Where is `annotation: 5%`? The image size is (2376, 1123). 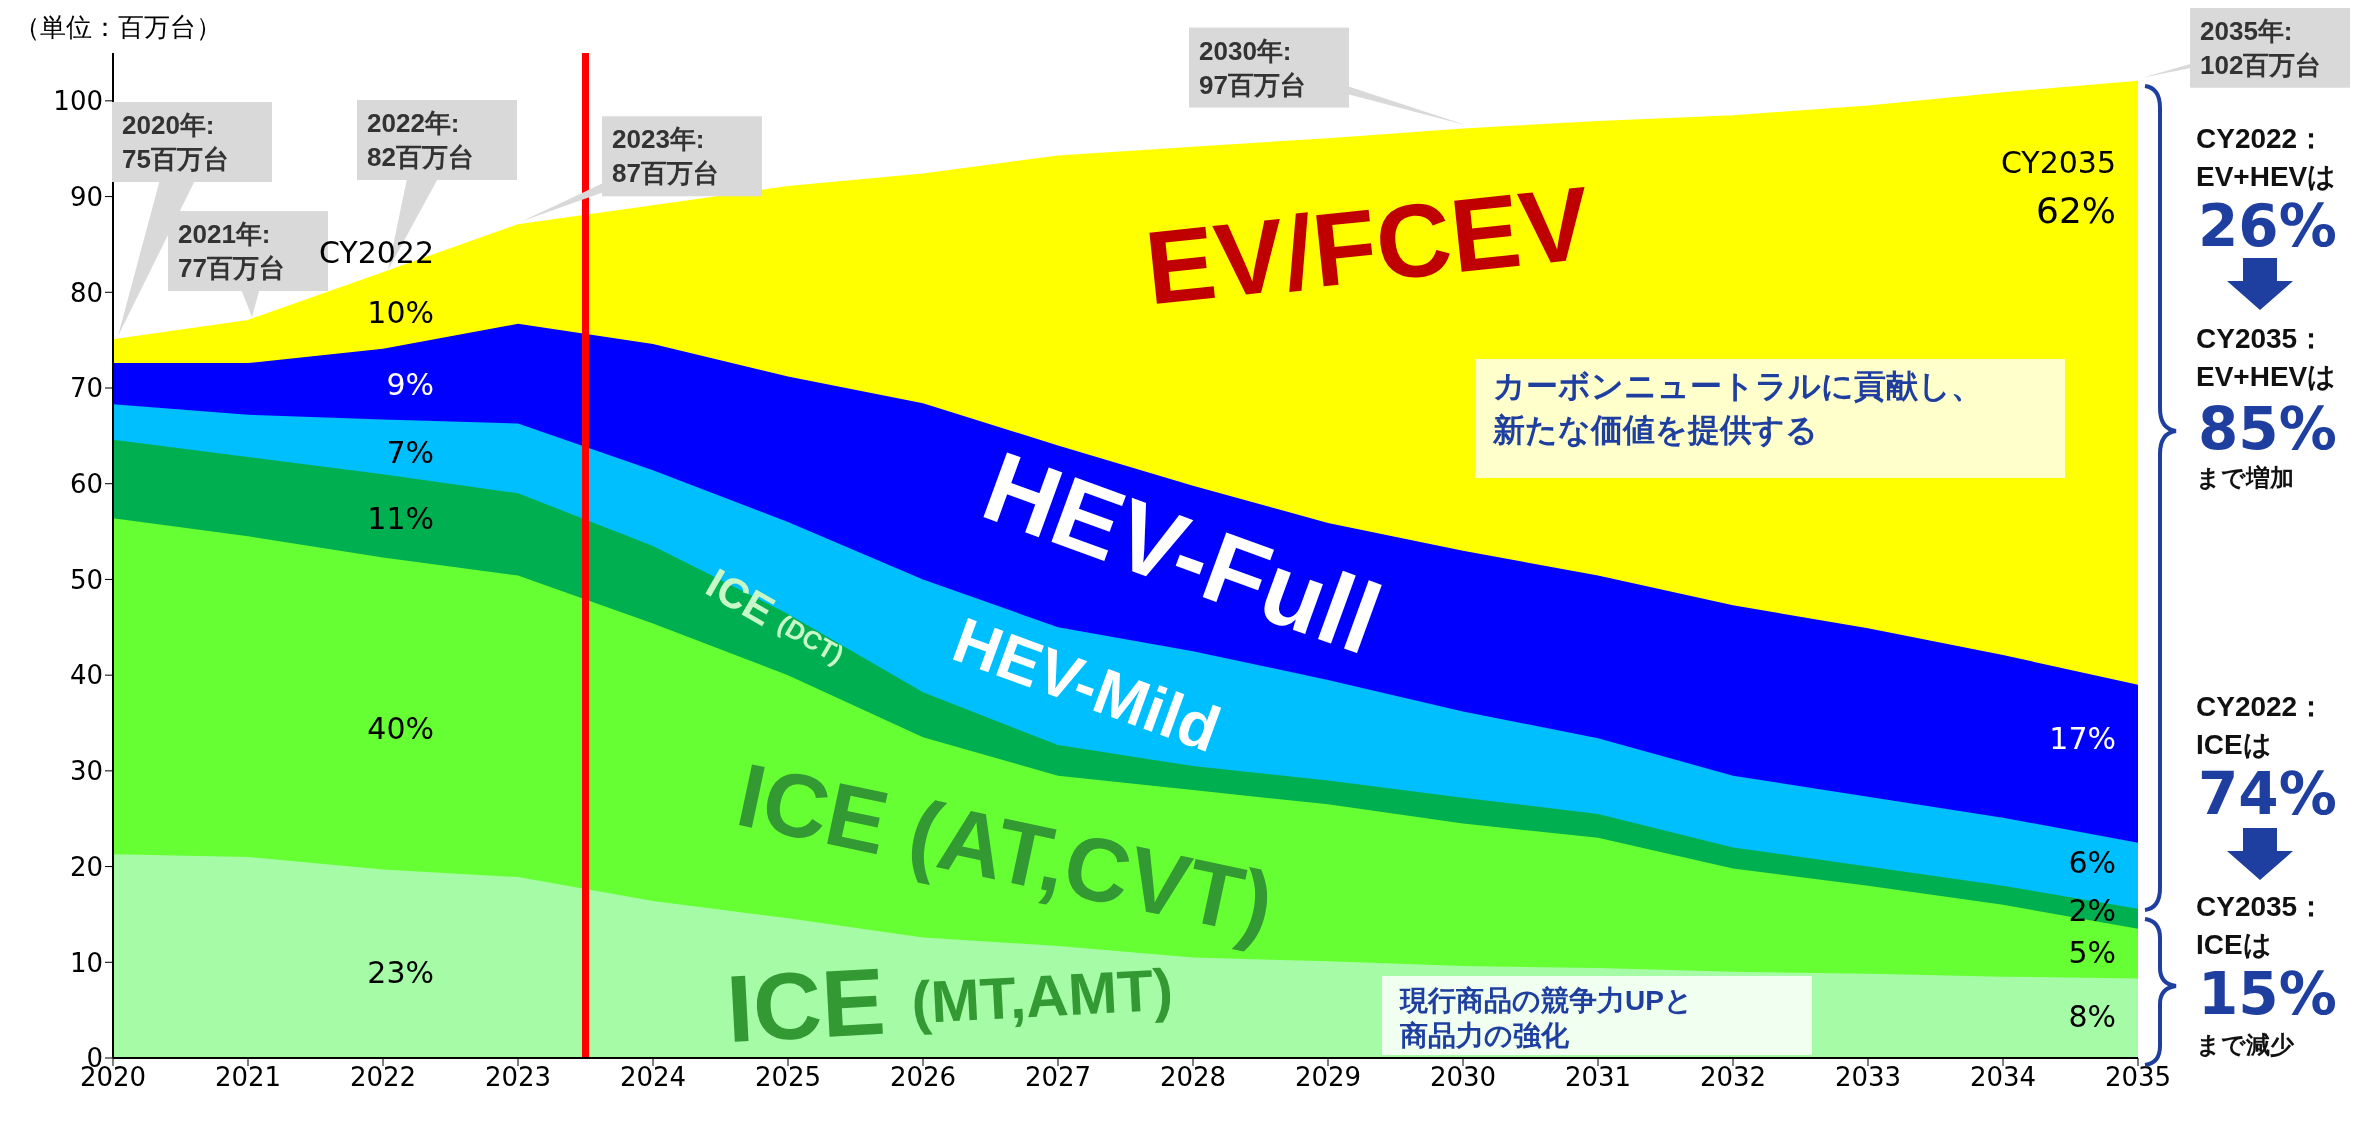
annotation: 5% is located at coordinates (2092, 953).